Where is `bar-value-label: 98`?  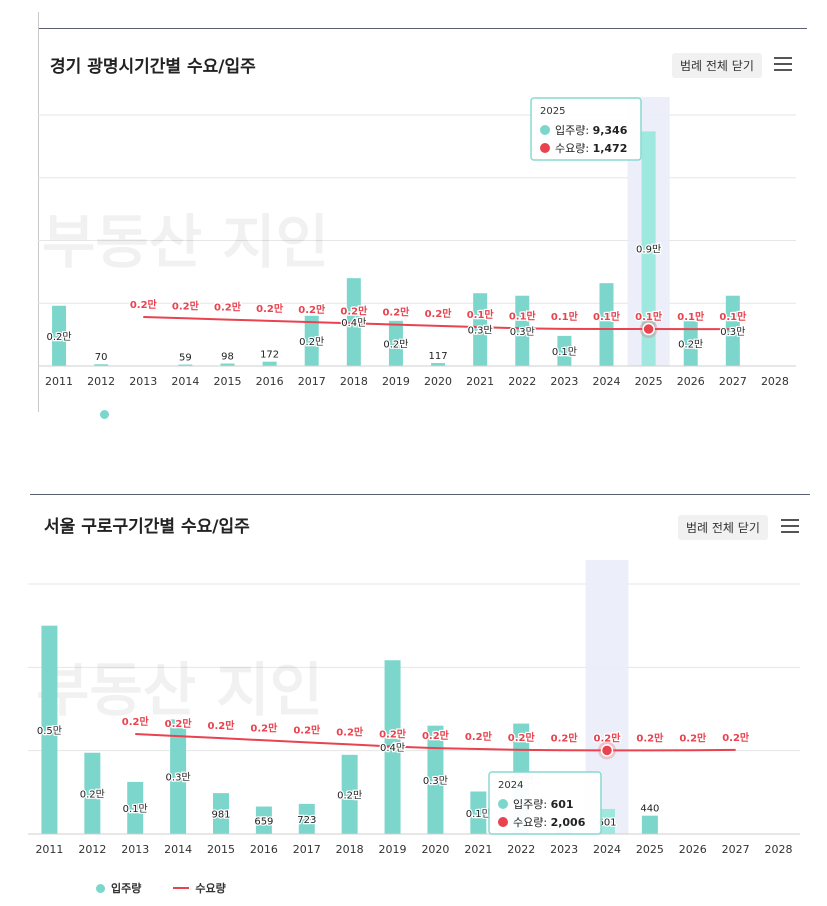
bar-value-label: 98 is located at coordinates (227, 357).